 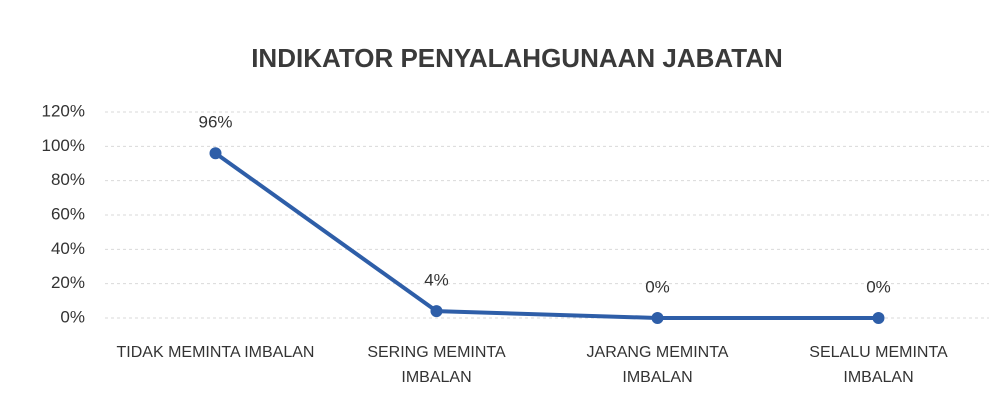 I want to click on chart-title: INDIKATOR PENYALAHGUNAAN JABATAN, so click(x=517, y=58).